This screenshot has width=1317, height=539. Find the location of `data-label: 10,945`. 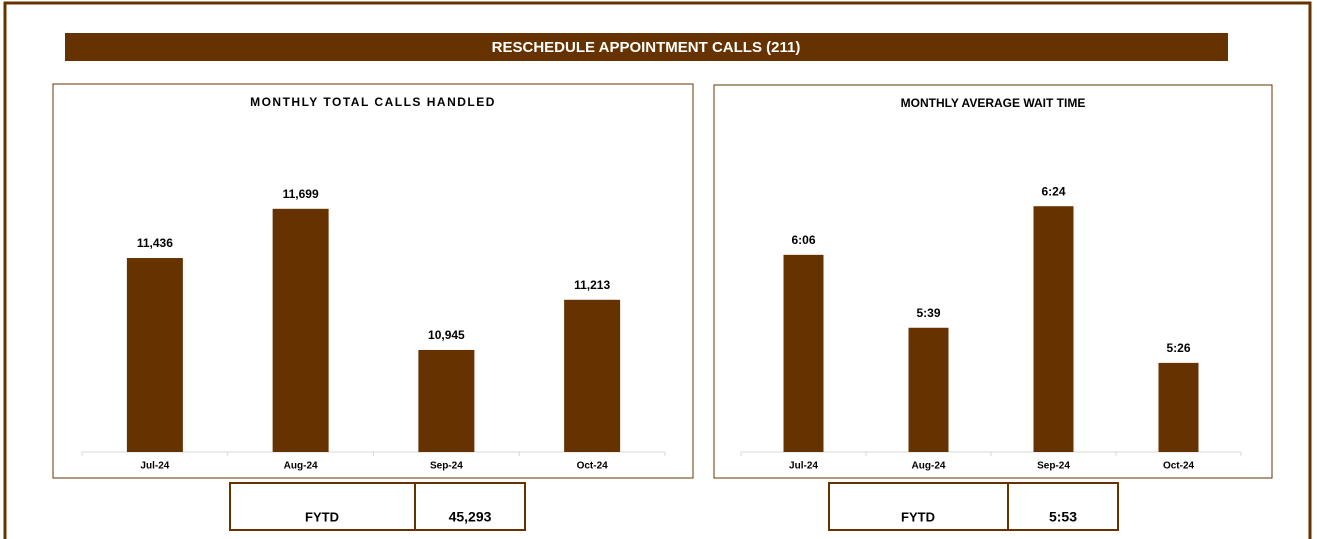

data-label: 10,945 is located at coordinates (446, 335).